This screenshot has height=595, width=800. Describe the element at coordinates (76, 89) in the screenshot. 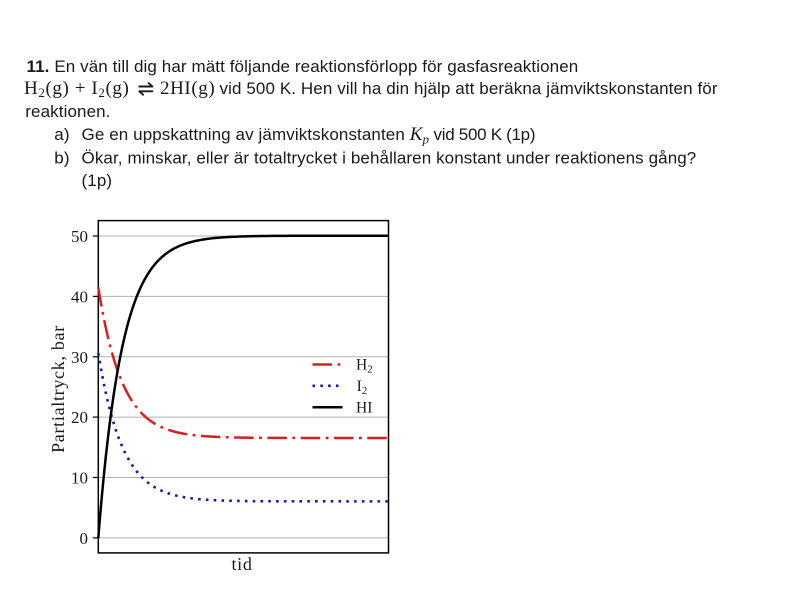

I see `svg-text: H2(g) + I2(g)` at that location.